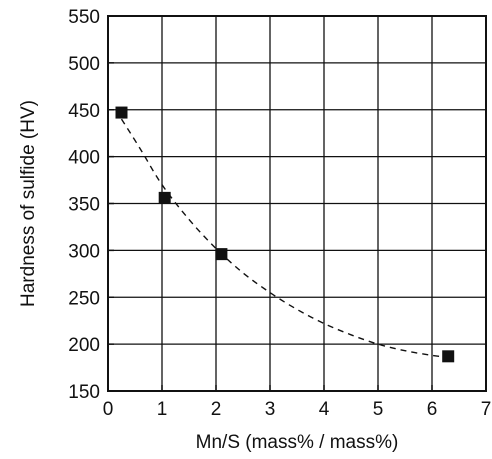 The width and height of the screenshot is (492, 459). What do you see at coordinates (84, 111) in the screenshot?
I see `y-tick-label: 450` at bounding box center [84, 111].